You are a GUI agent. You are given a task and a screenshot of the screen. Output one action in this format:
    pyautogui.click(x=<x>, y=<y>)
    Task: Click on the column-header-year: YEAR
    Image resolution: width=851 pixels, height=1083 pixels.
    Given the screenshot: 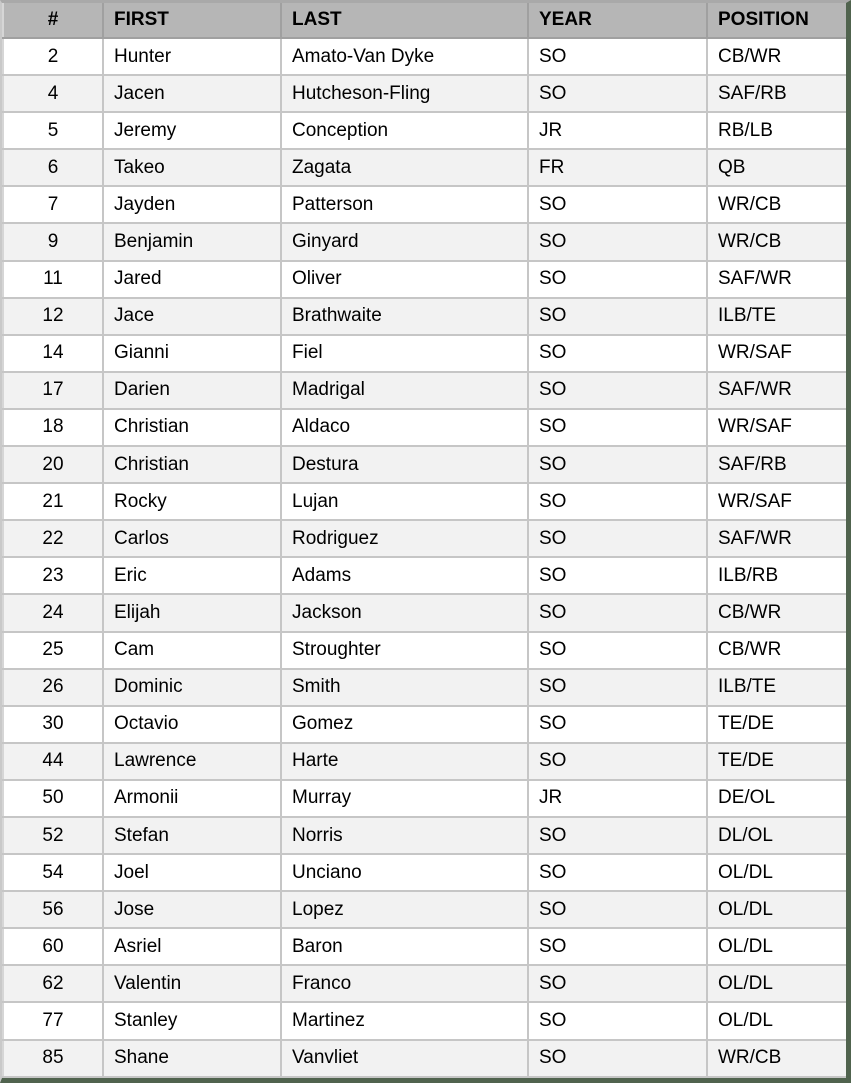 What is the action you would take?
    pyautogui.click(x=617, y=21)
    